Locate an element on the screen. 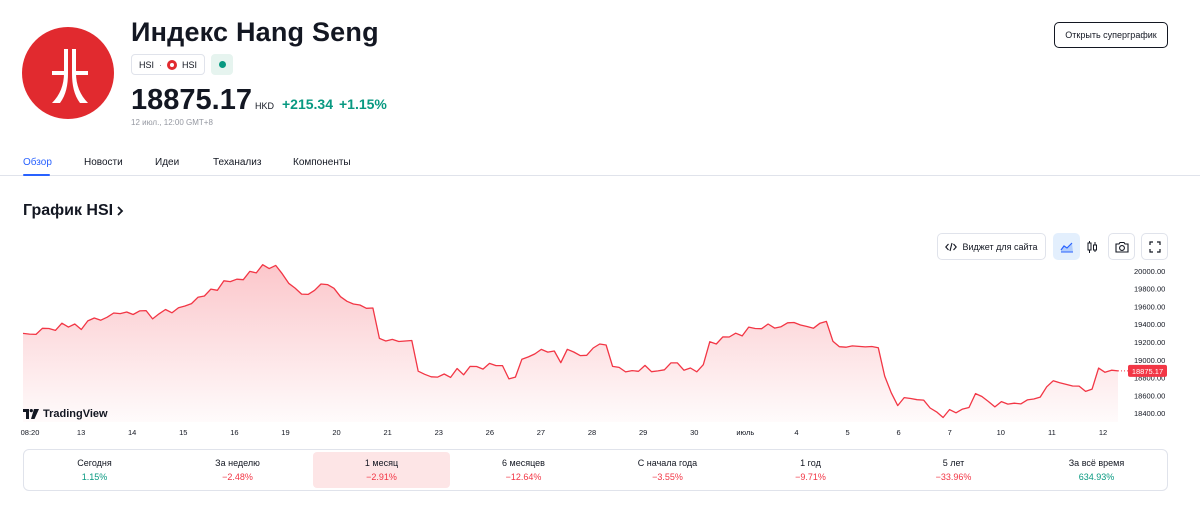 This screenshot has width=1200, height=531. last-price-marker: 18875.17 is located at coordinates (1142, 370).